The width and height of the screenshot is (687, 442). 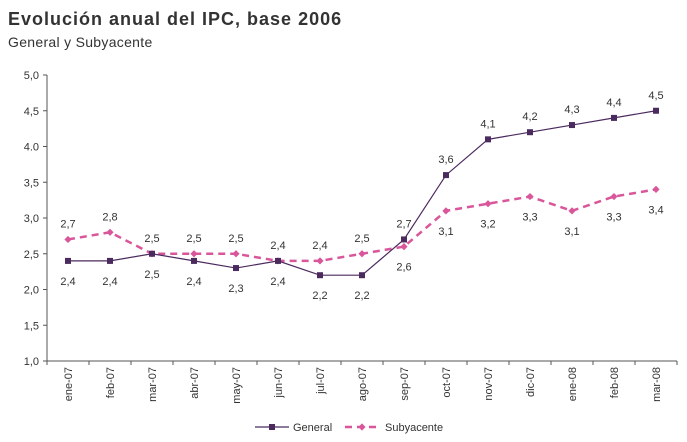 What do you see at coordinates (272, 427) in the screenshot?
I see `legend-marker-general` at bounding box center [272, 427].